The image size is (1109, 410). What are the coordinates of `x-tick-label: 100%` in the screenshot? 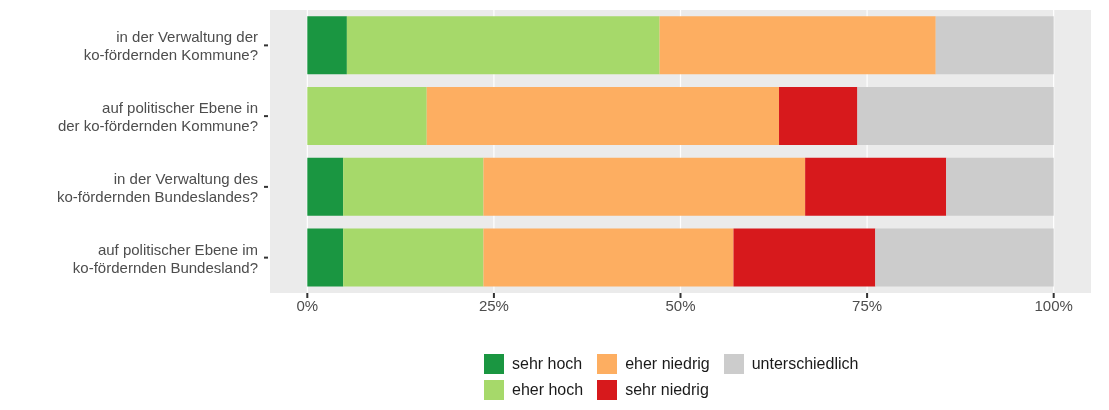 It's located at (1053, 305).